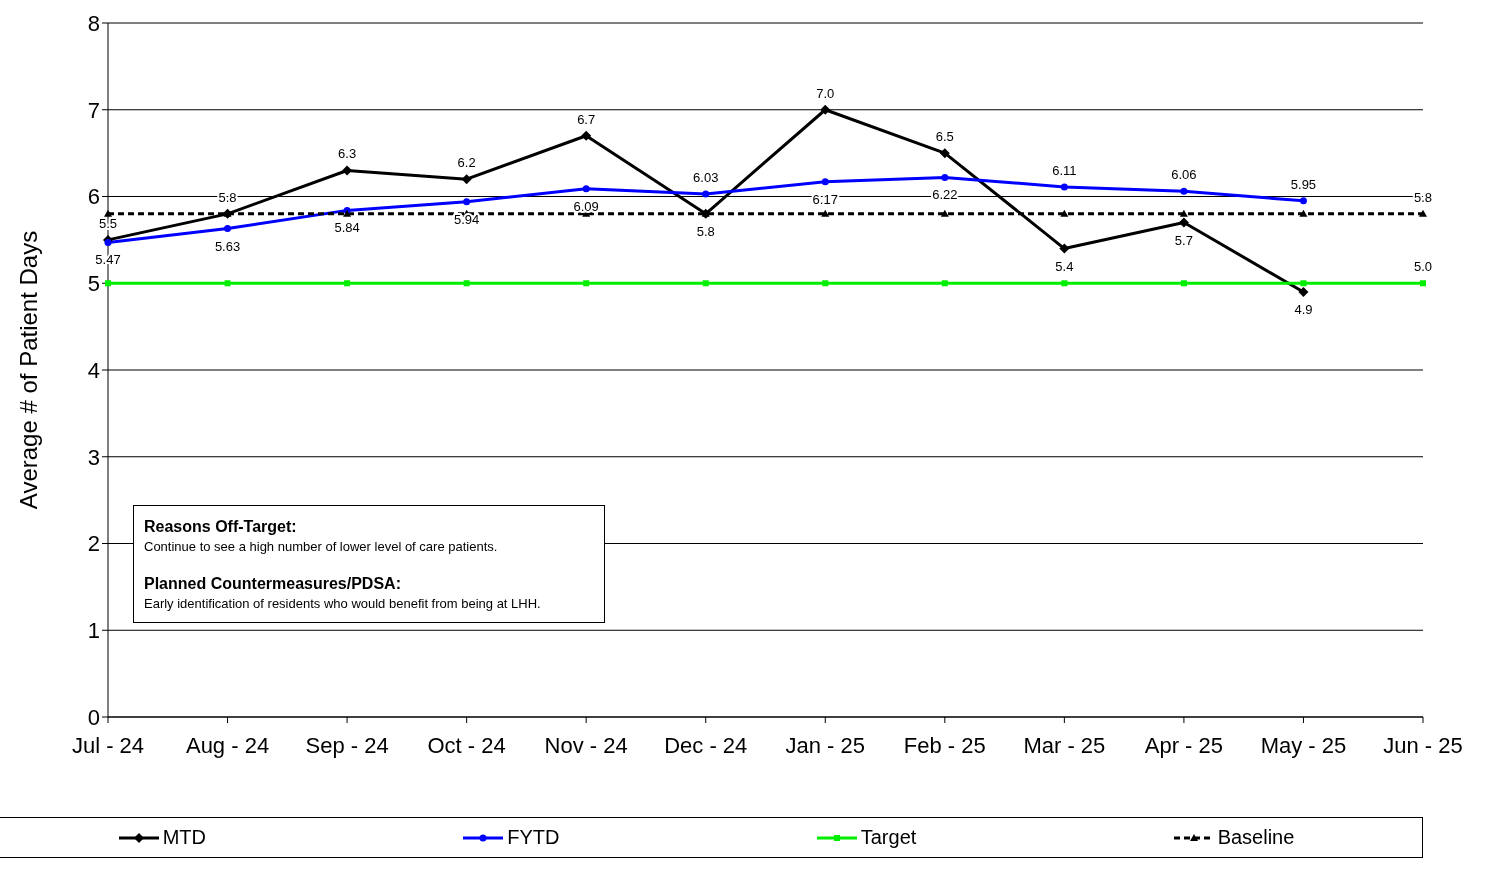  What do you see at coordinates (825, 745) in the screenshot?
I see `x-tick-label: Jan - 25` at bounding box center [825, 745].